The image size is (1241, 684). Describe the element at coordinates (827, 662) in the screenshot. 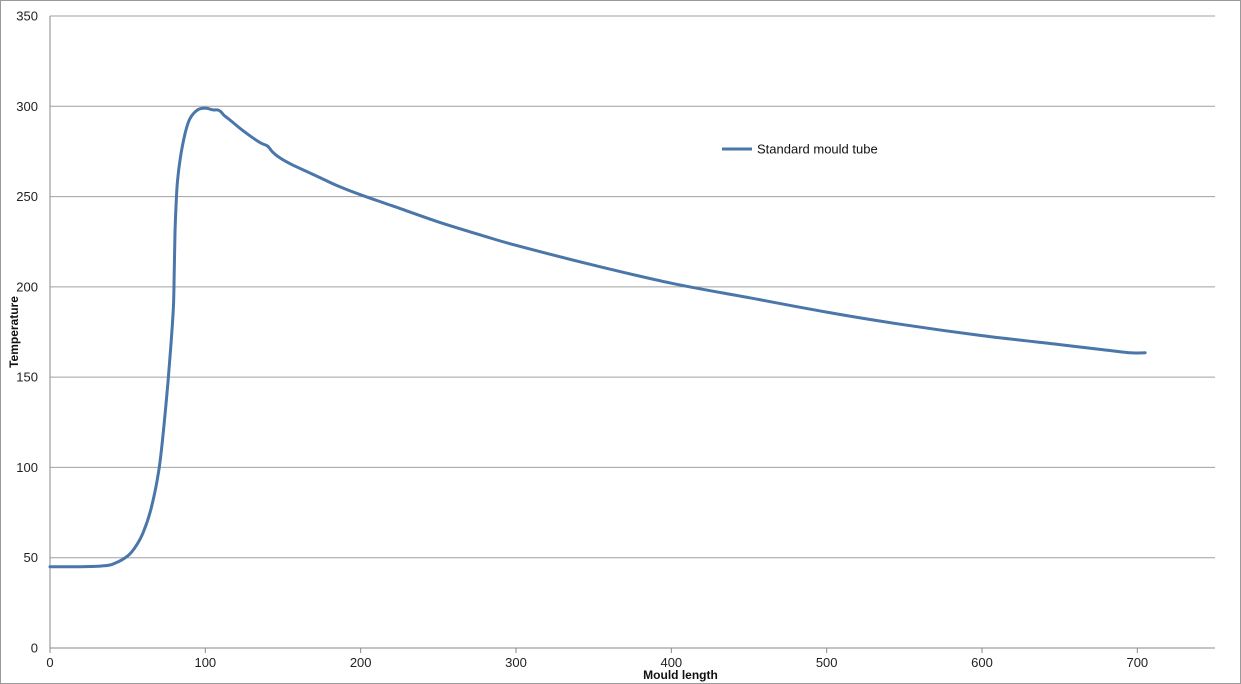

I see `x-tick-label: 500` at that location.